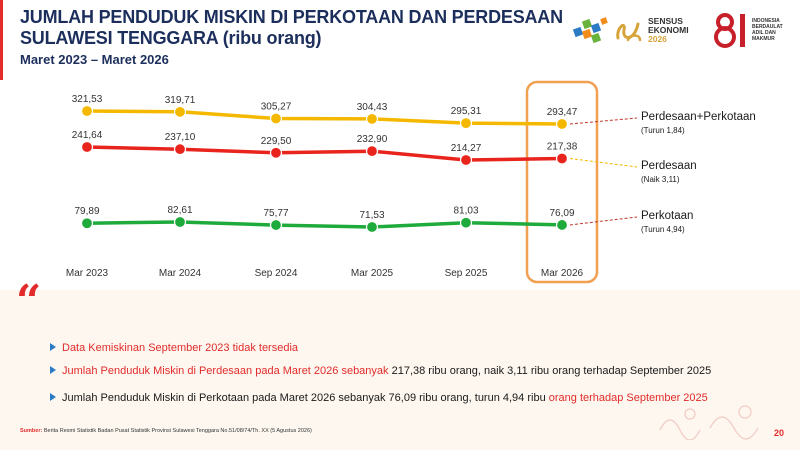  I want to click on bps-logo-icon, so click(590, 30).